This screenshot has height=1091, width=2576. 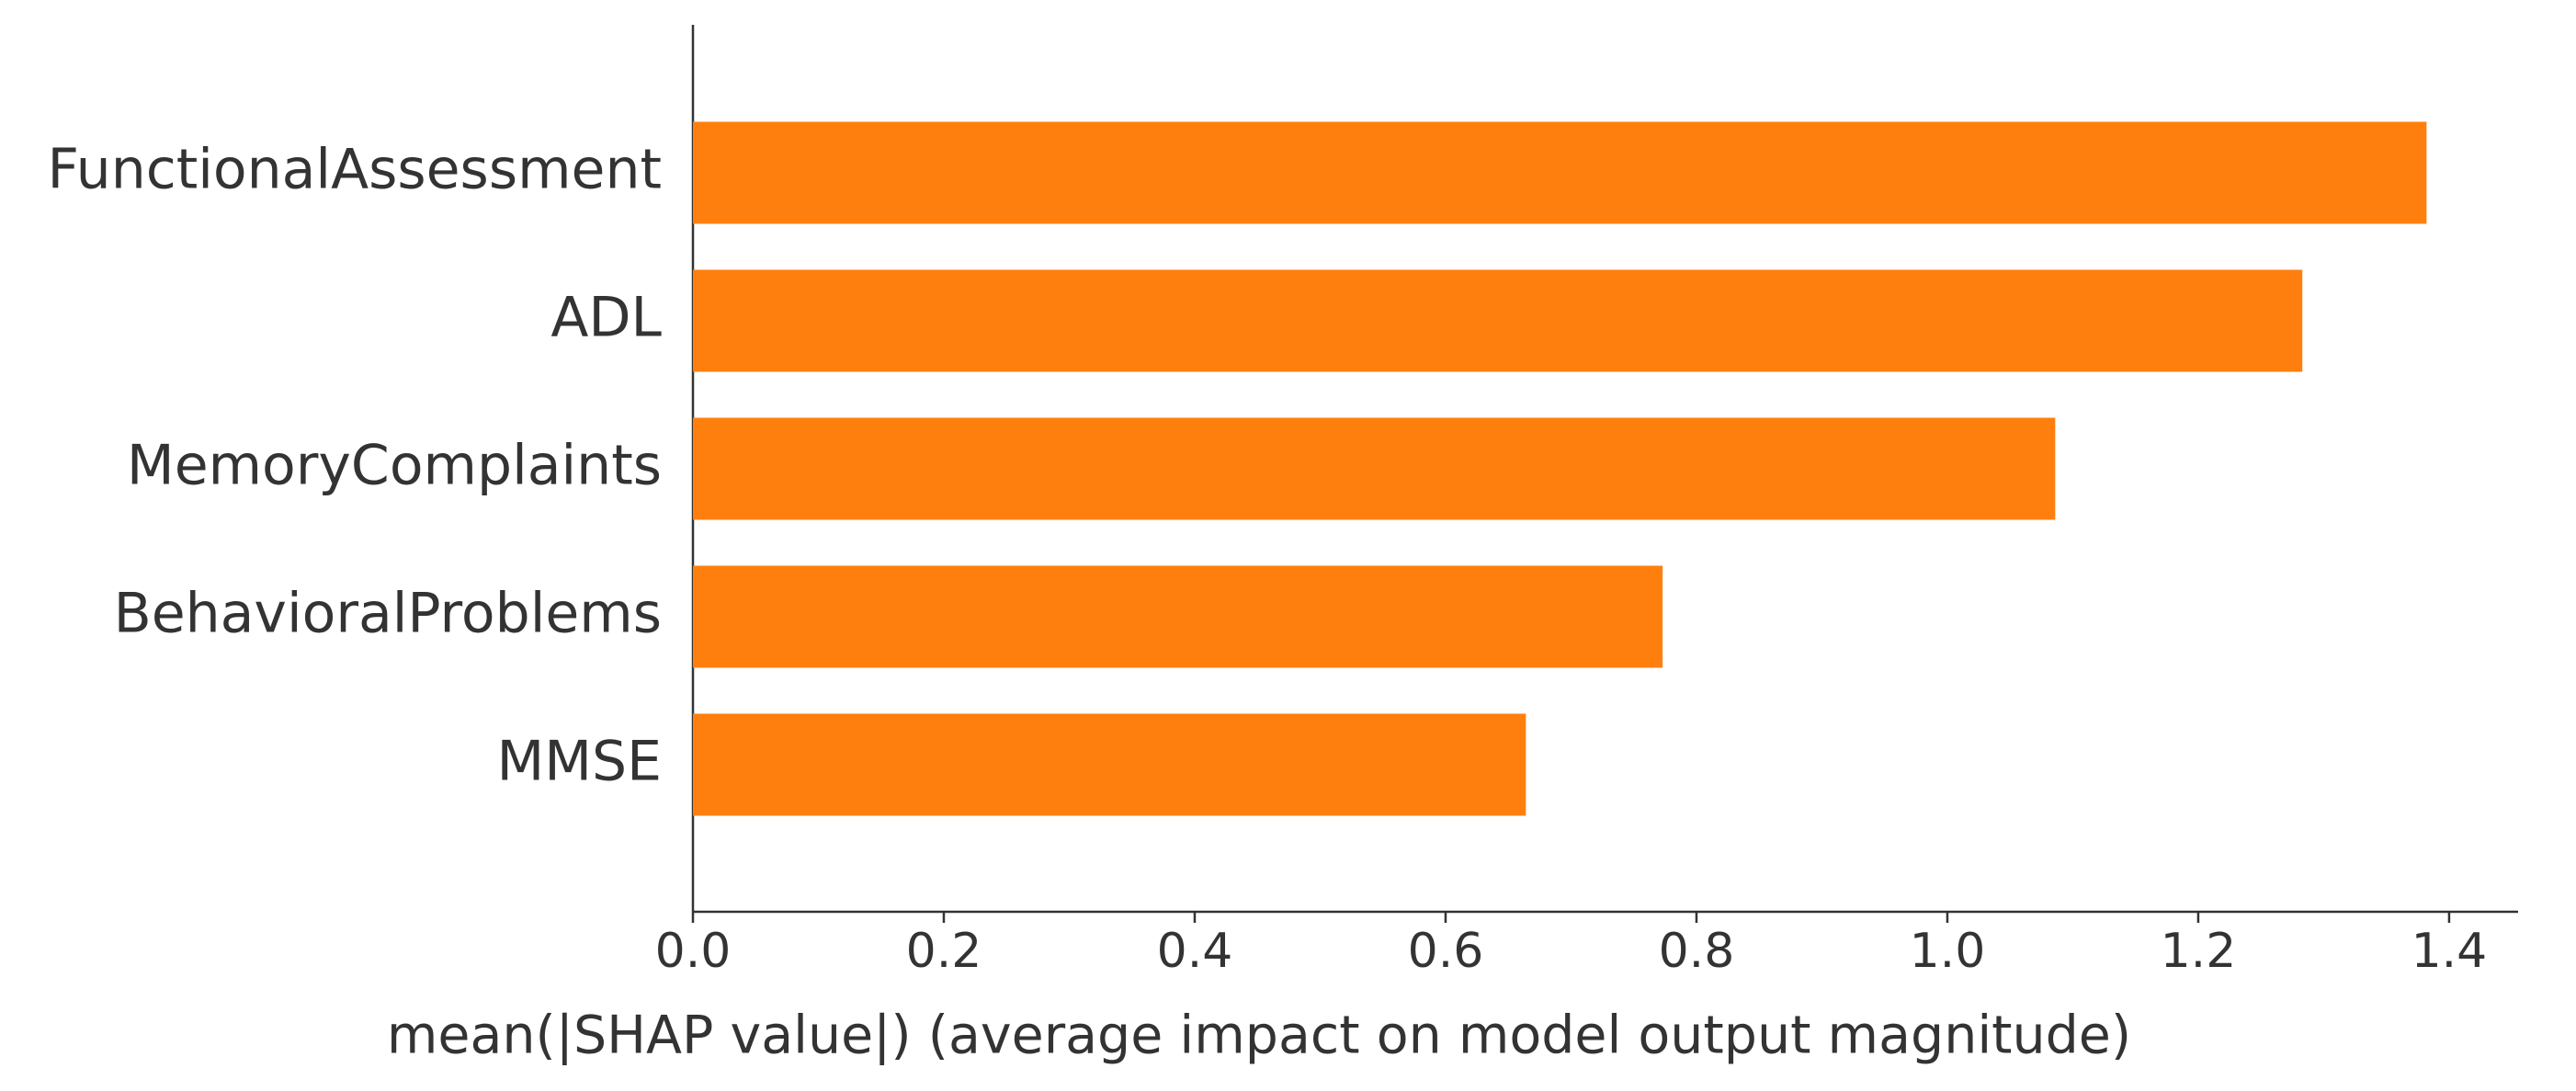 What do you see at coordinates (388, 614) in the screenshot?
I see `y-tick-label: BehavioralProblems` at bounding box center [388, 614].